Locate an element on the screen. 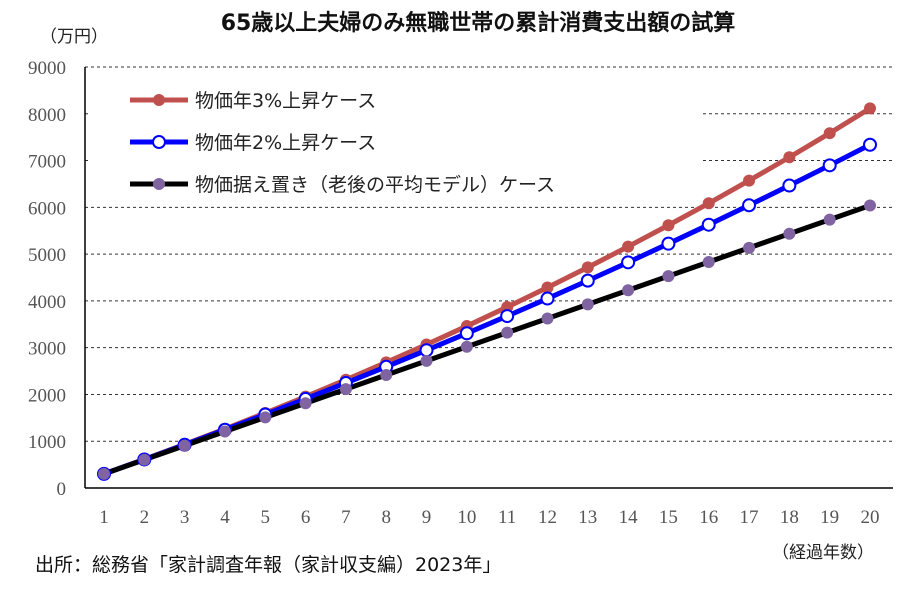 The width and height of the screenshot is (913, 591). source-note: 出所：総務省「家計調査年報（家計収支編）2023年」 is located at coordinates (268, 565).